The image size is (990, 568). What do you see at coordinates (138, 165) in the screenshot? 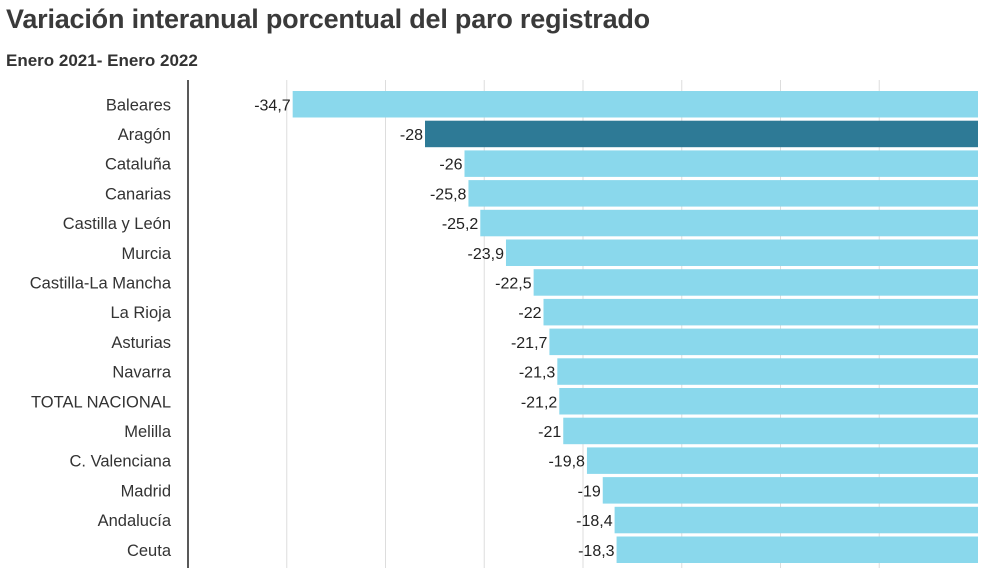
I see `category-label: Cataluña` at bounding box center [138, 165].